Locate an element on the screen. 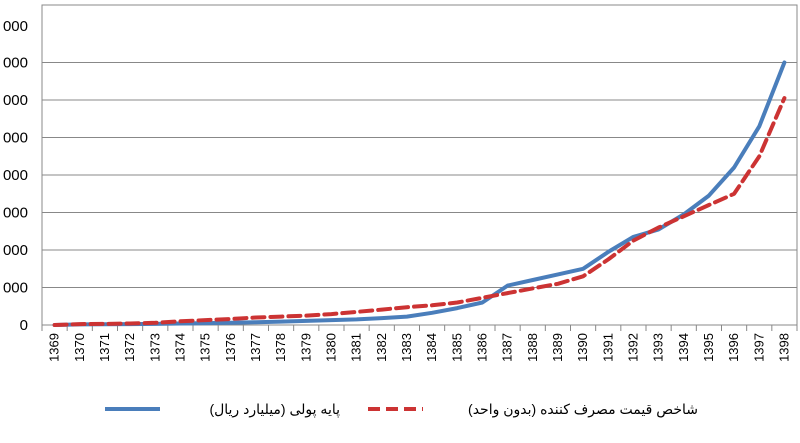  x-tick-label: 1397 is located at coordinates (758, 347).